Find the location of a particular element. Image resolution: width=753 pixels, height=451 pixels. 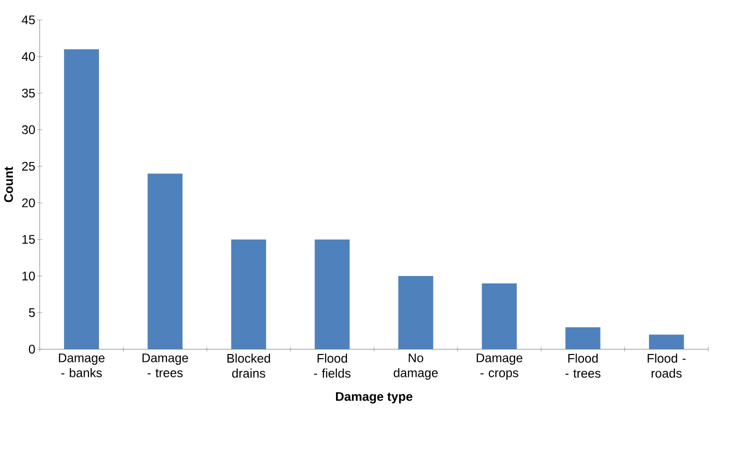

x-axis-title: Damage type is located at coordinates (374, 398).